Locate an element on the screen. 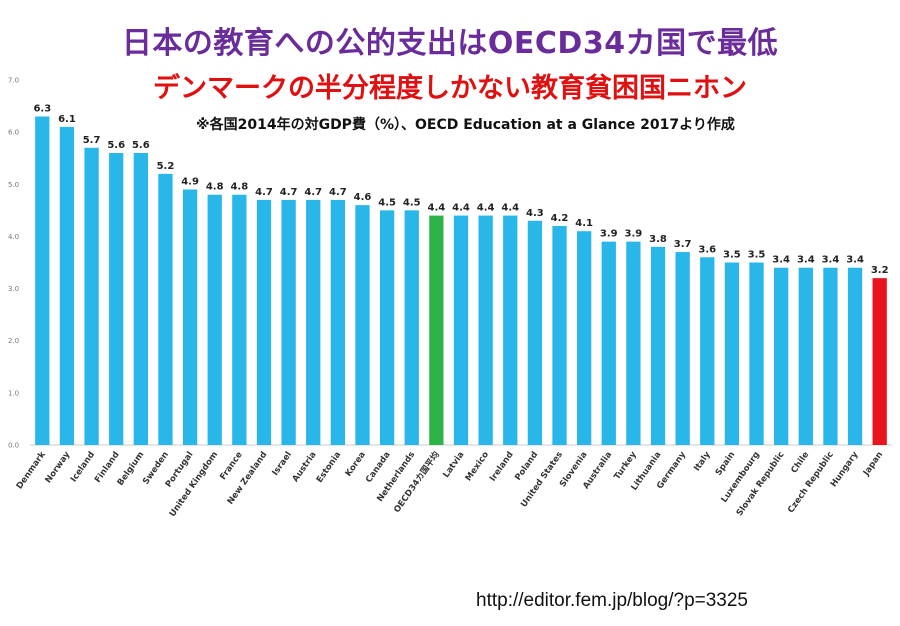 The width and height of the screenshot is (900, 626). y-tick-label: 0.0 is located at coordinates (13, 446).